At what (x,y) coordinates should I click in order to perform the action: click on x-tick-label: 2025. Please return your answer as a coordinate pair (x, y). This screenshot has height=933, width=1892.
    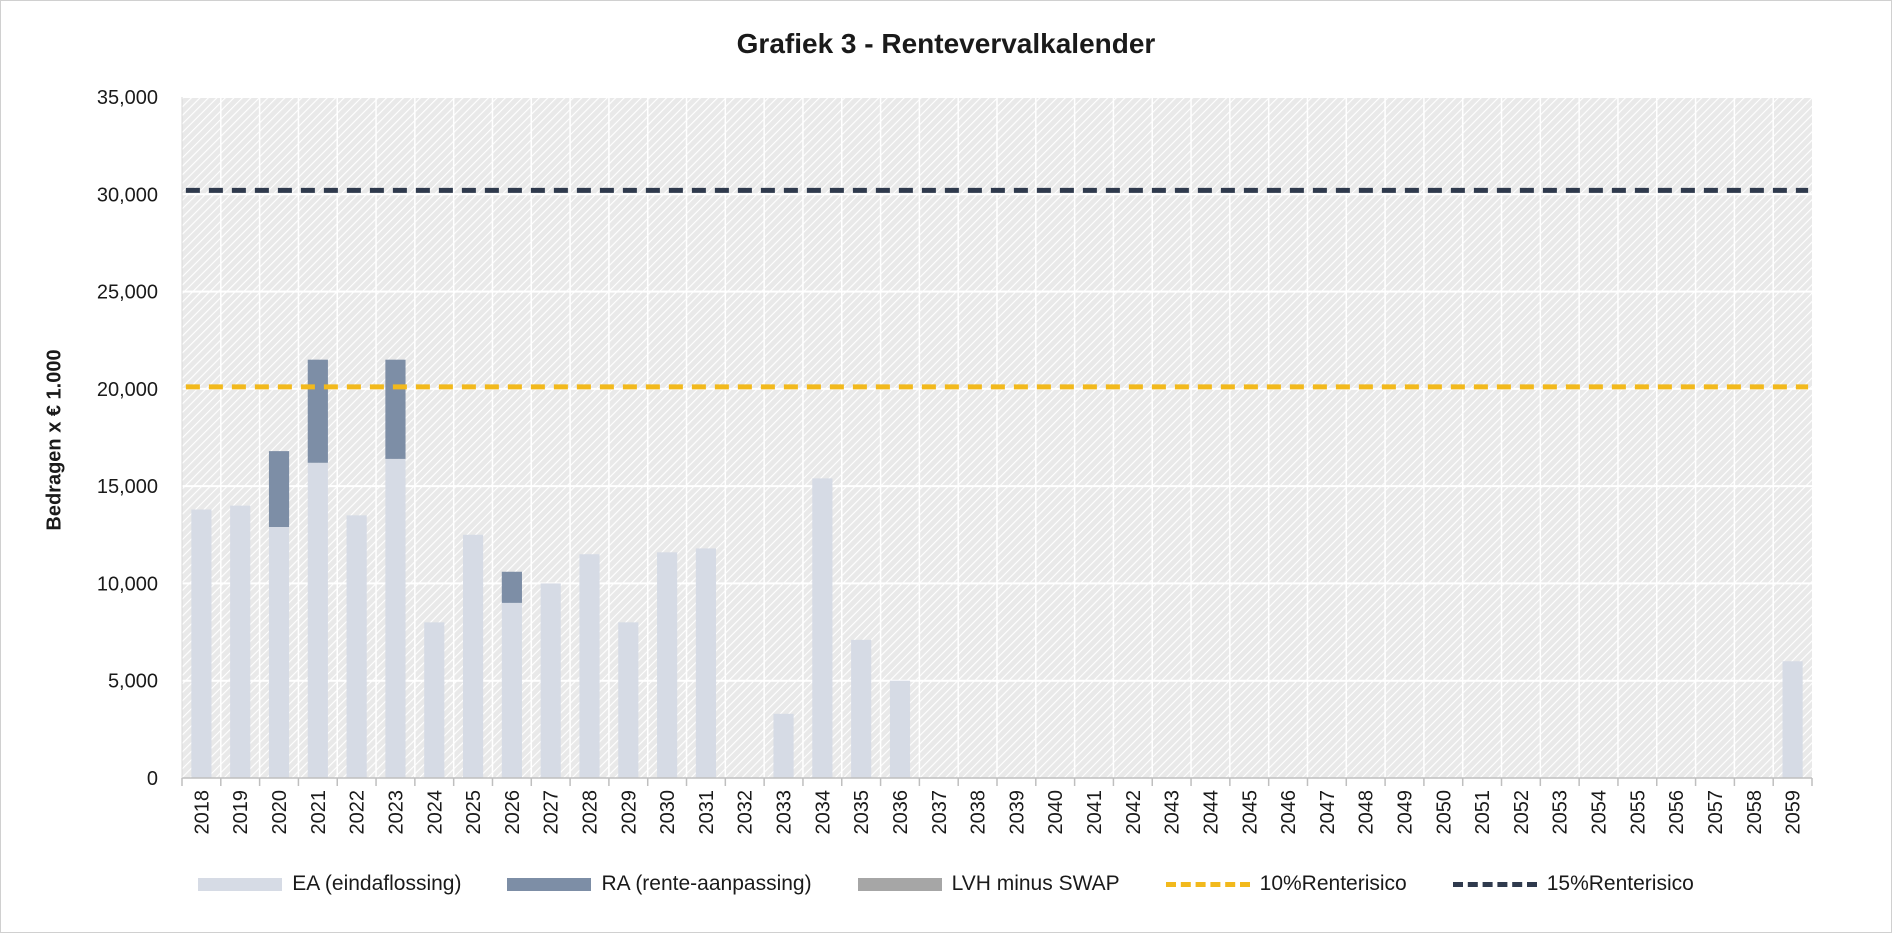
    Looking at the image, I should click on (474, 812).